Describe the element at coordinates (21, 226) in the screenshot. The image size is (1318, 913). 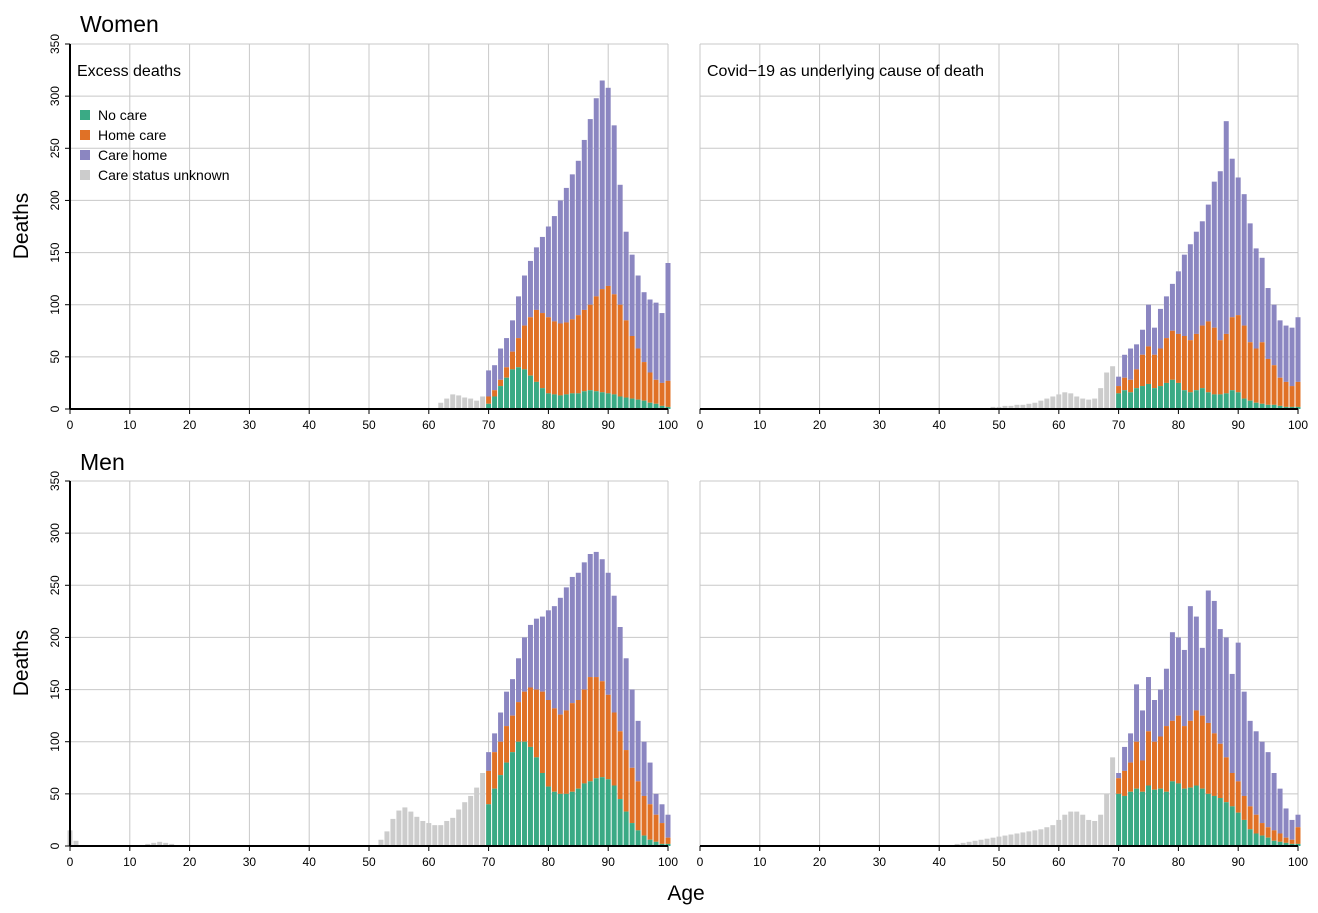
I see `y-axis-title-women: Deaths` at that location.